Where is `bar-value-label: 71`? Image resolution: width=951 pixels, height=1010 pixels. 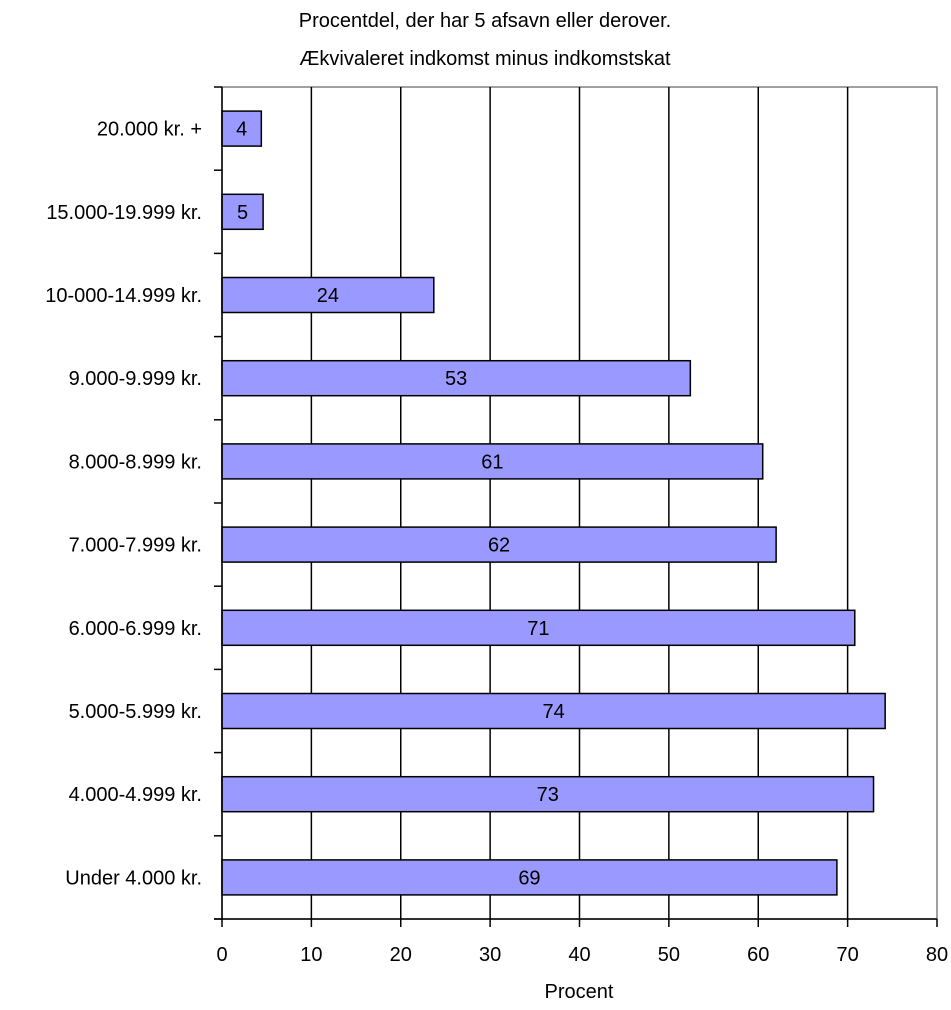 bar-value-label: 71 is located at coordinates (538, 629).